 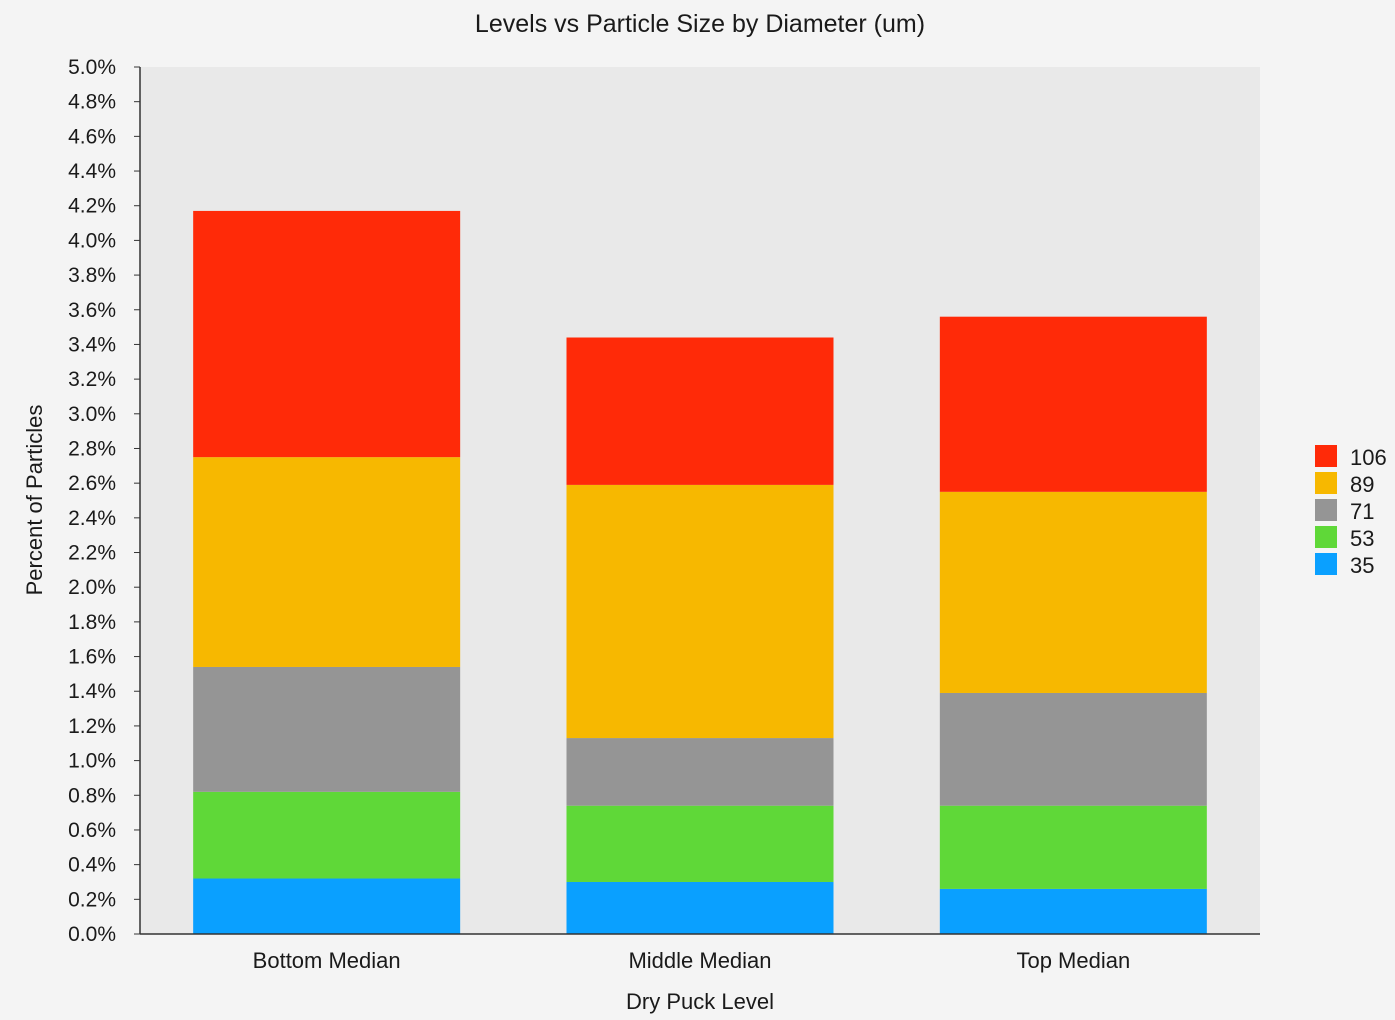 What do you see at coordinates (92, 691) in the screenshot?
I see `y-tick-label: 1.4%` at bounding box center [92, 691].